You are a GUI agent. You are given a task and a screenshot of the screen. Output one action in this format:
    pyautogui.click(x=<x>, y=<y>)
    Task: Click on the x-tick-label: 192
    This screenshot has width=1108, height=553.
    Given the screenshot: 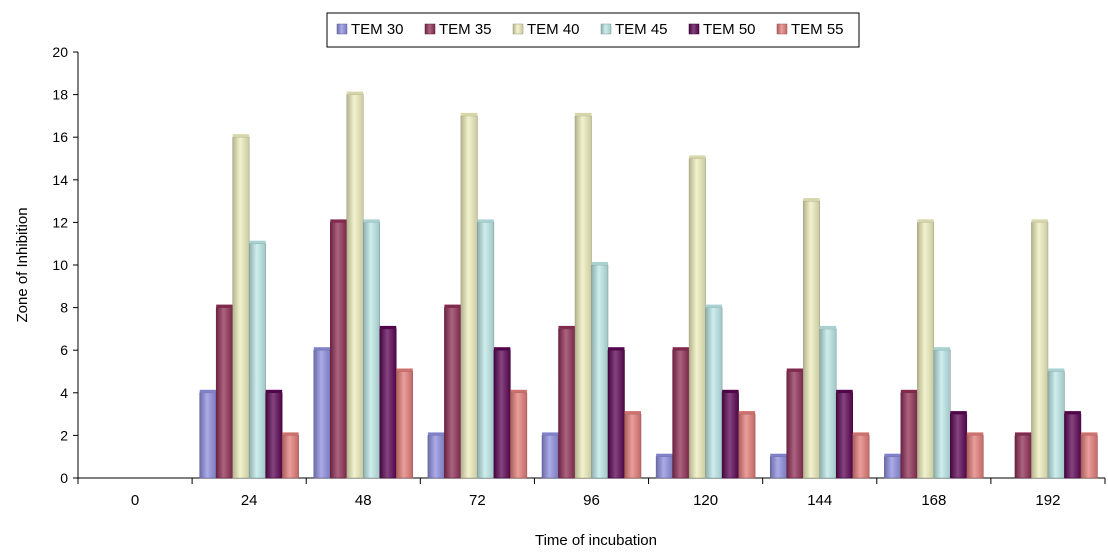 What is the action you would take?
    pyautogui.click(x=1047, y=500)
    